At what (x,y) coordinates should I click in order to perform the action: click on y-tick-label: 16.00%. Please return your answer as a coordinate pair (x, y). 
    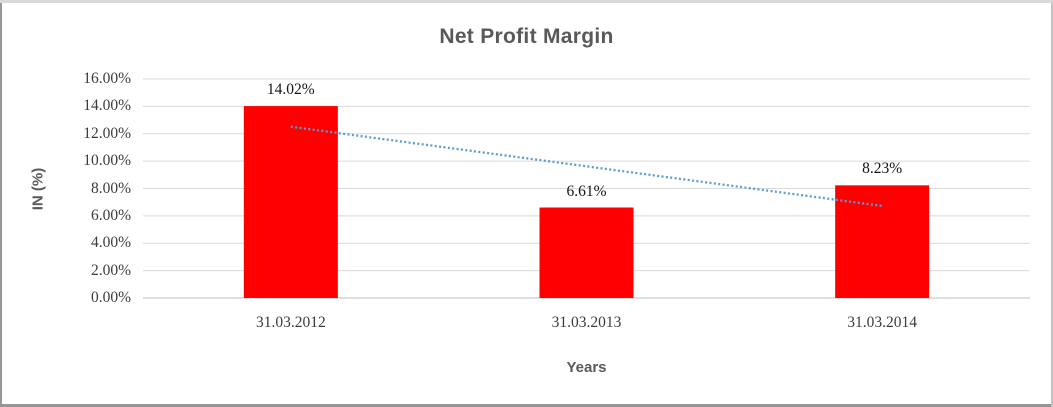
    Looking at the image, I should click on (107, 78).